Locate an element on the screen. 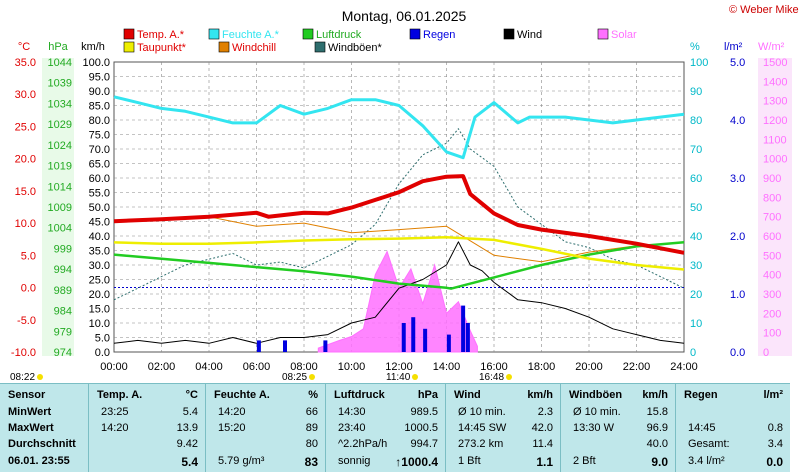 This screenshot has height=472, width=810. solar-tick-label: 300 is located at coordinates (772, 295).